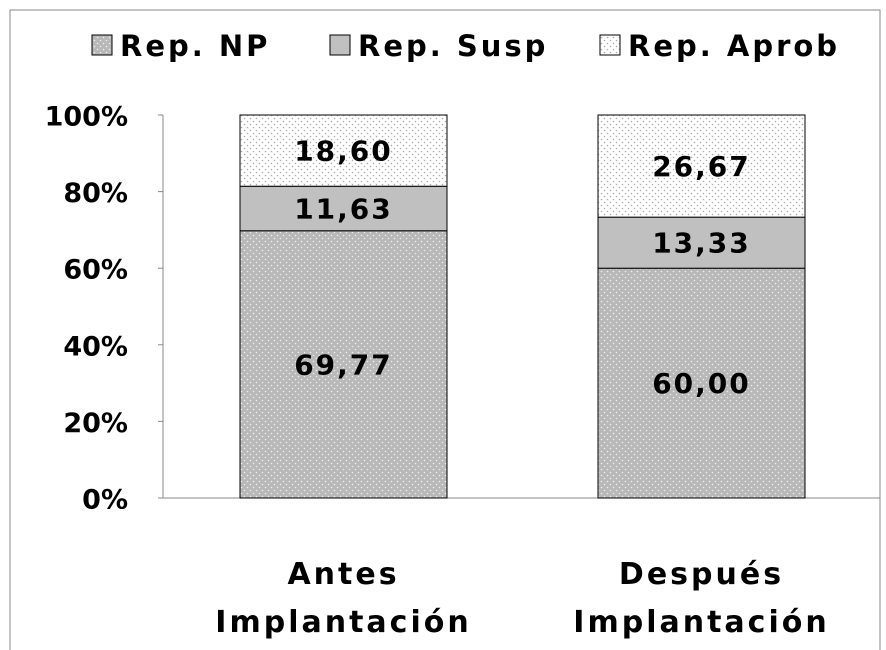 The image size is (886, 650). I want to click on legend-label: Rep. NP, so click(195, 46).